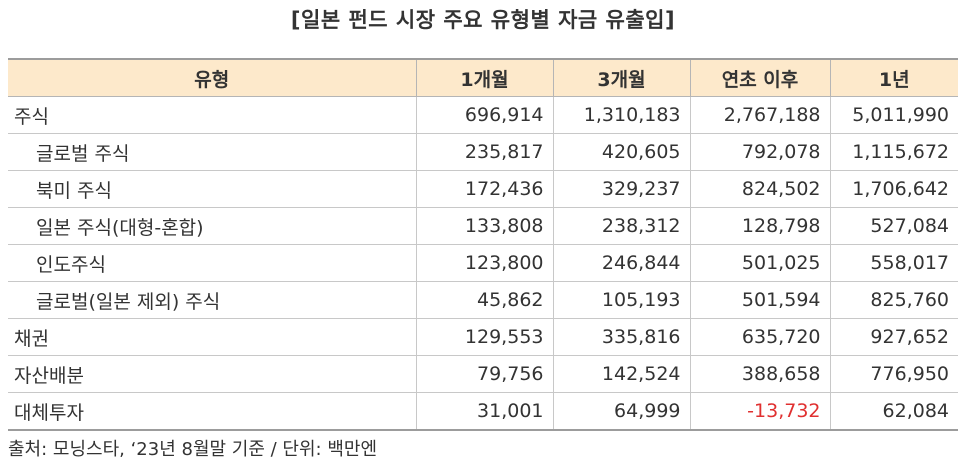 The height and width of the screenshot is (467, 966). I want to click on value-cell: 792,078, so click(760, 152).